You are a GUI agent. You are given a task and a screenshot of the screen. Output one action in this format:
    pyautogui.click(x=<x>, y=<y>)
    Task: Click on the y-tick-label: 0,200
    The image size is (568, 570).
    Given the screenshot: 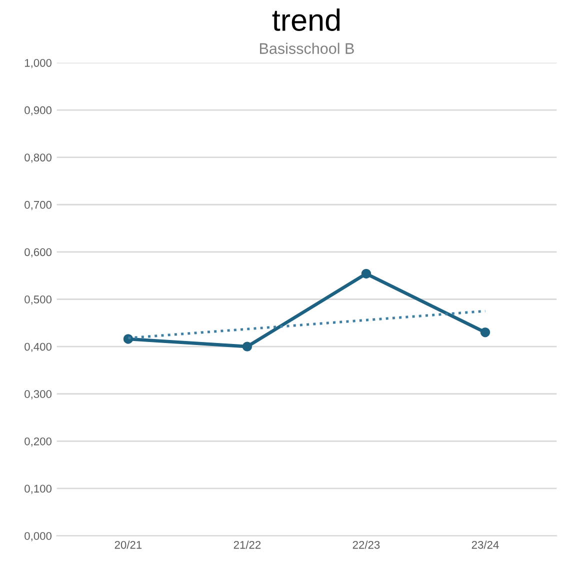 What is the action you would take?
    pyautogui.click(x=38, y=442)
    